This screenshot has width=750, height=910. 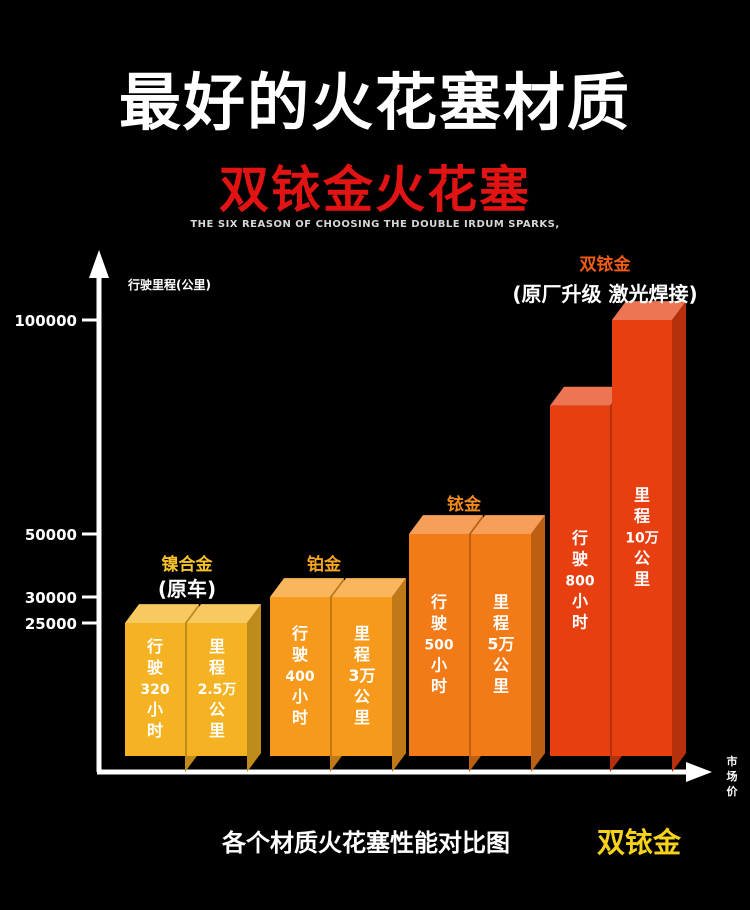 I want to click on category-note: (原厂升级 激光焊接), so click(x=604, y=294).